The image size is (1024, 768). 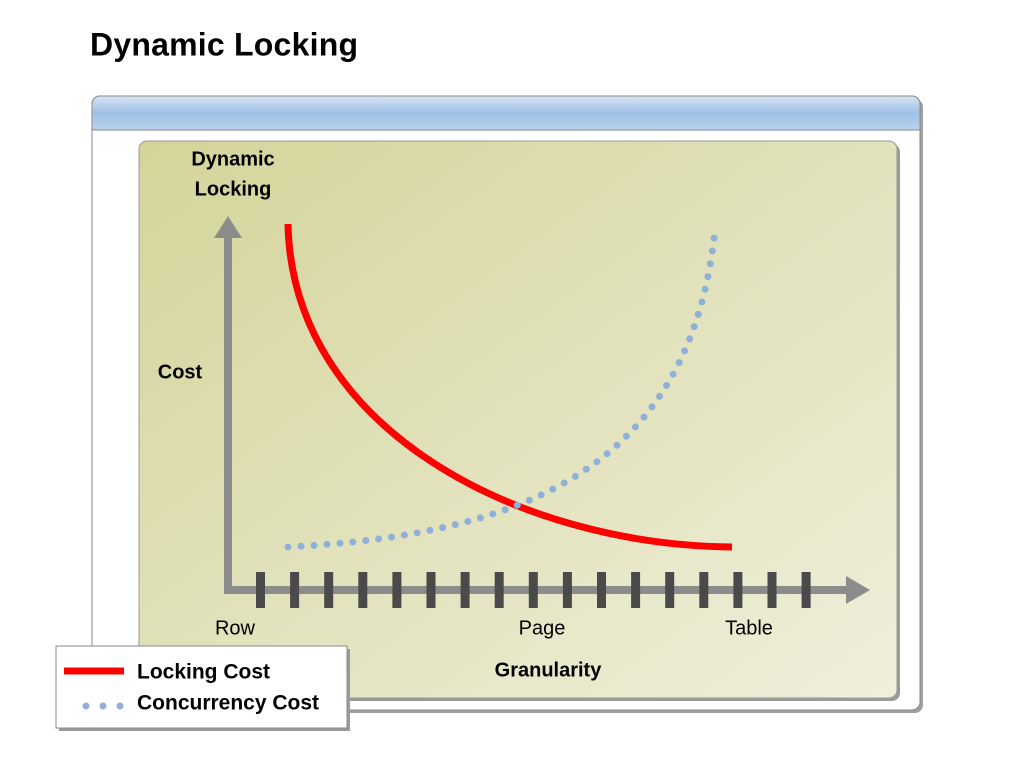 What do you see at coordinates (228, 703) in the screenshot?
I see `legend-label: Concurrency Cost` at bounding box center [228, 703].